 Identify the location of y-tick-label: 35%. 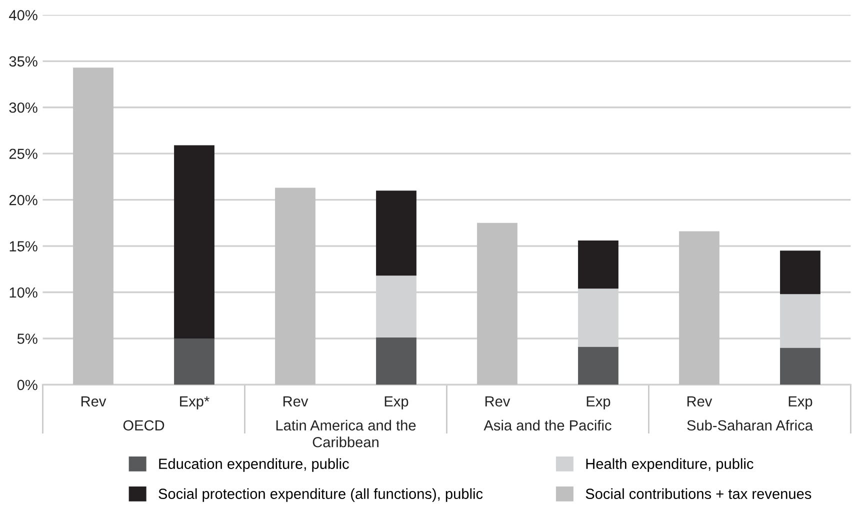
(23, 61).